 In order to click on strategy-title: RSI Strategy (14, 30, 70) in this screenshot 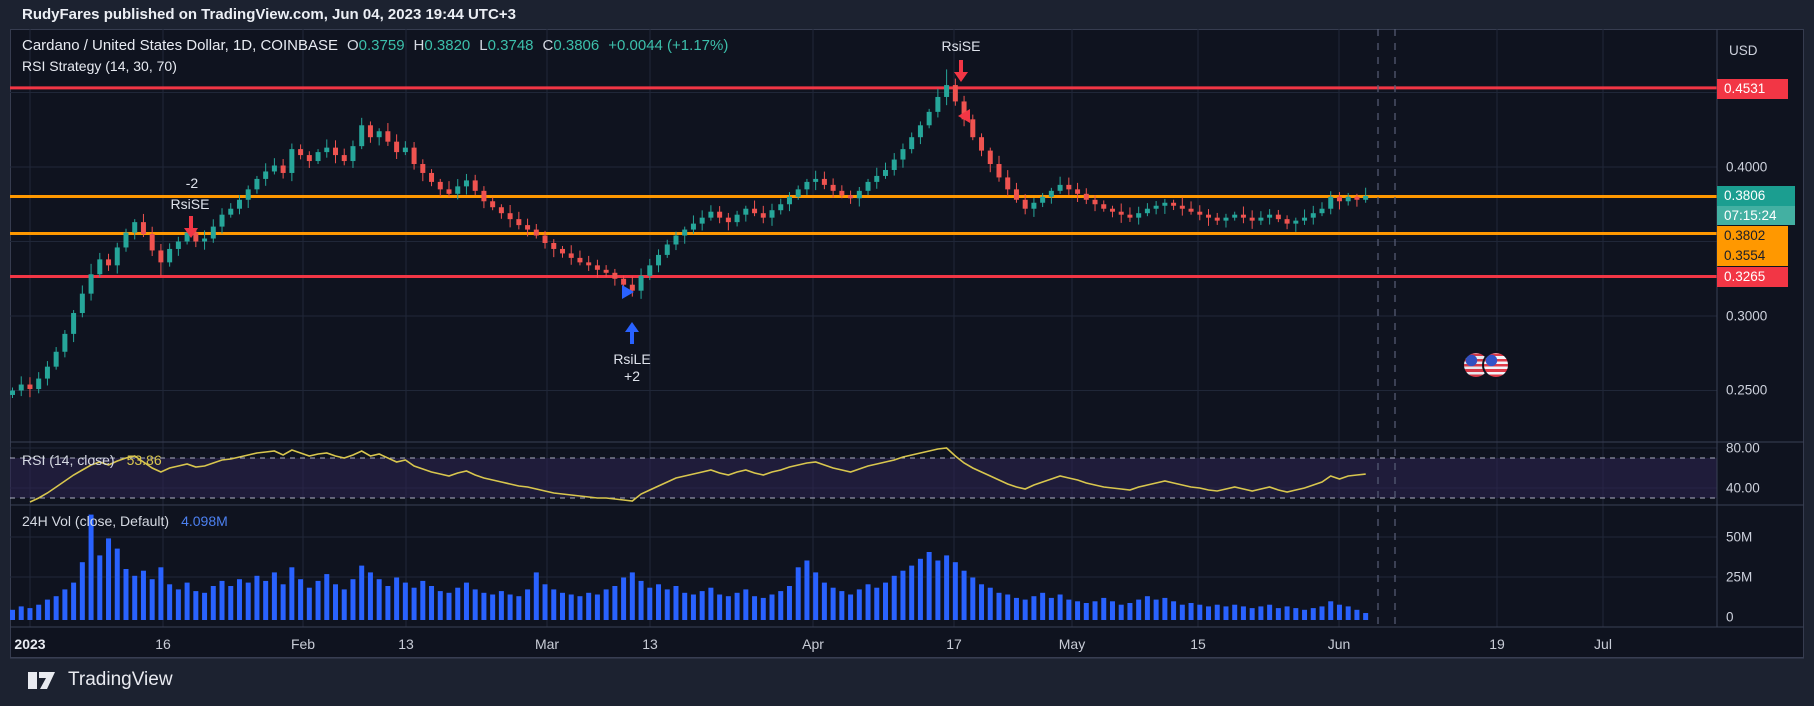, I will do `click(99, 66)`.